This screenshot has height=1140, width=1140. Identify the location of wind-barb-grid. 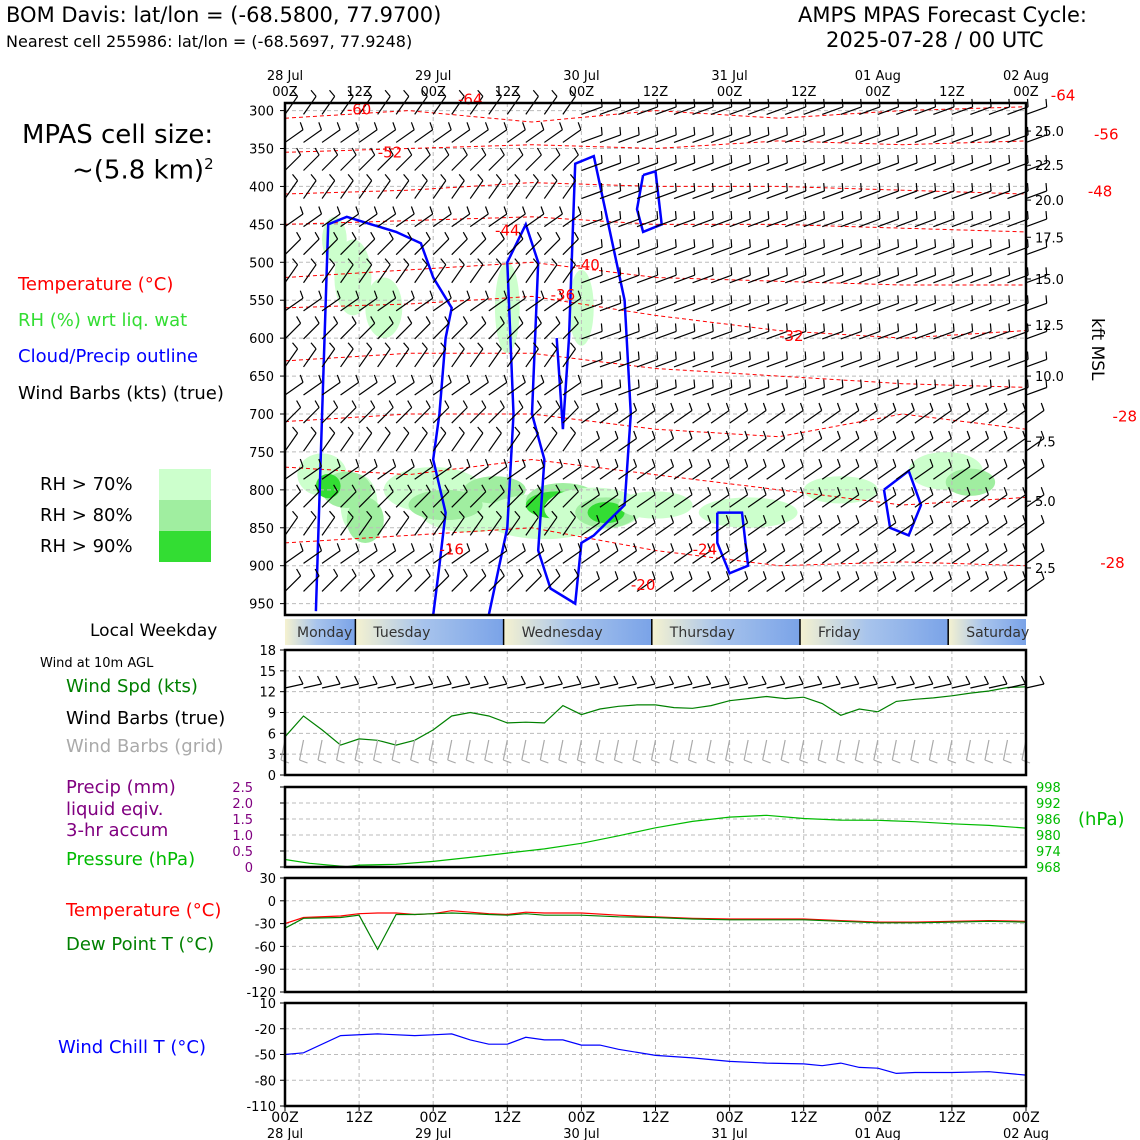
(765, 750).